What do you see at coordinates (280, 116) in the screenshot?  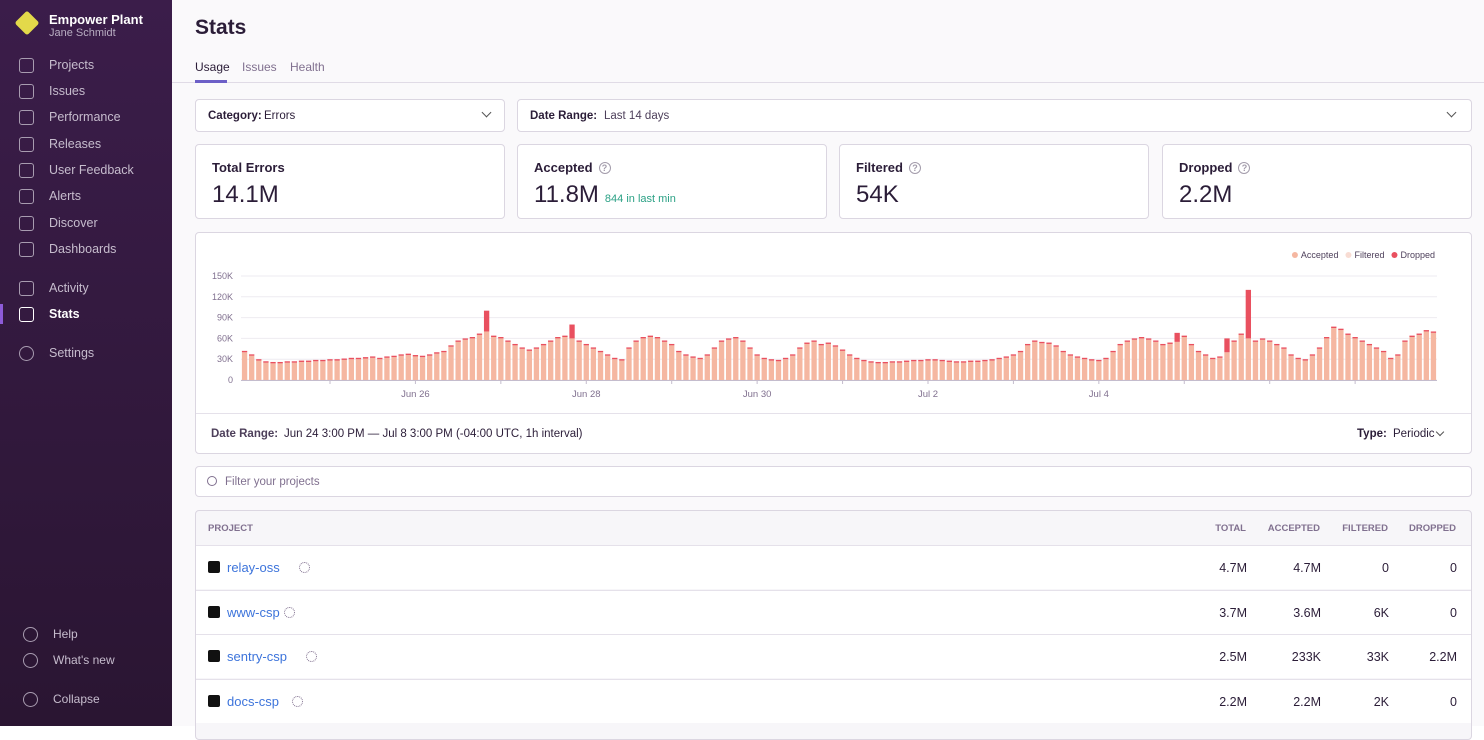 I see `category-value: Errors` at bounding box center [280, 116].